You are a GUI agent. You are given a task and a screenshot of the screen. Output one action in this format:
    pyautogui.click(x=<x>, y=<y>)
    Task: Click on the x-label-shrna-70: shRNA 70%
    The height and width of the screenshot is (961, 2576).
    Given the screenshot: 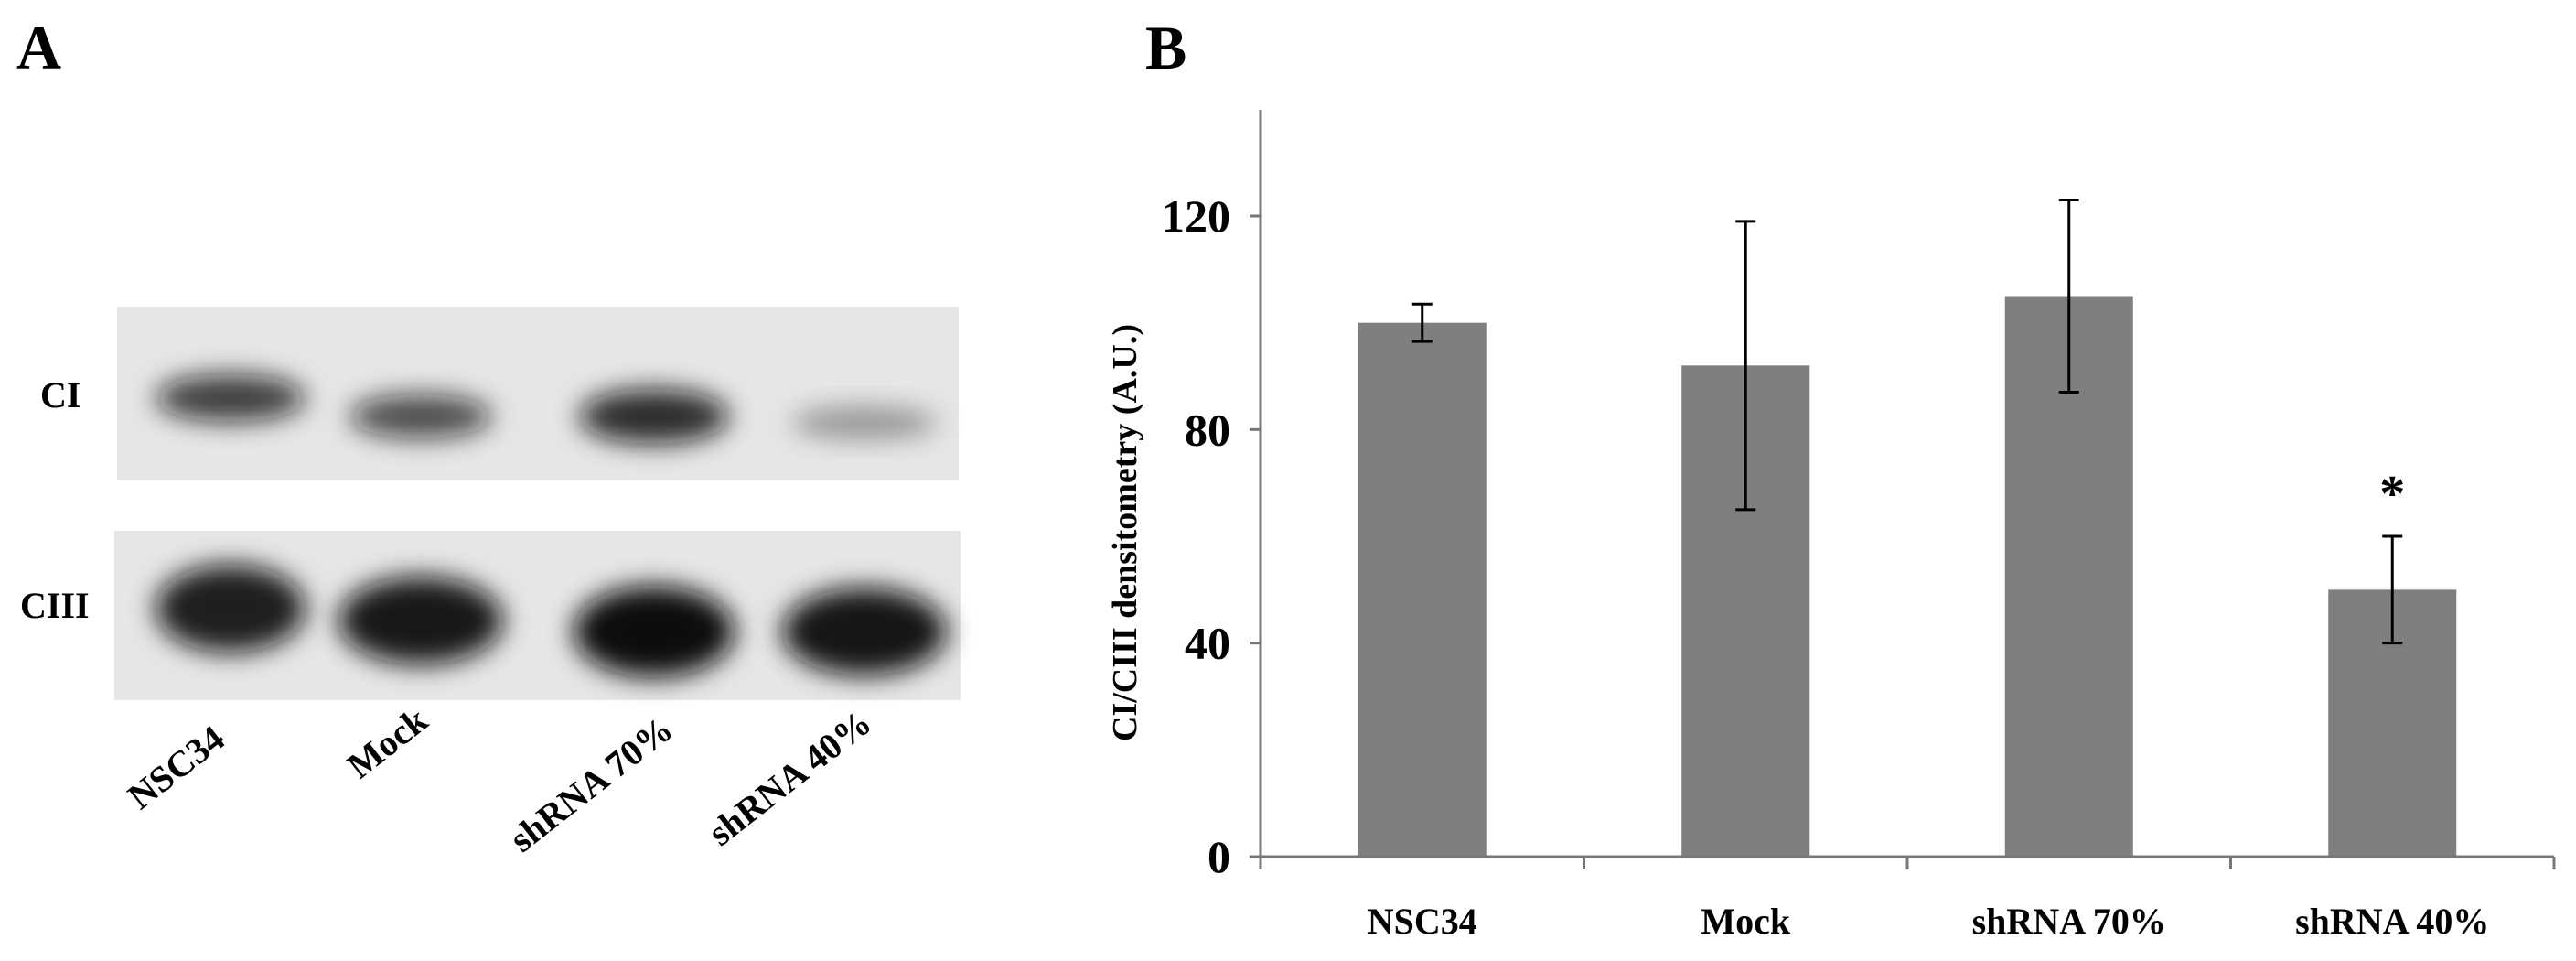 What is the action you would take?
    pyautogui.click(x=2069, y=921)
    